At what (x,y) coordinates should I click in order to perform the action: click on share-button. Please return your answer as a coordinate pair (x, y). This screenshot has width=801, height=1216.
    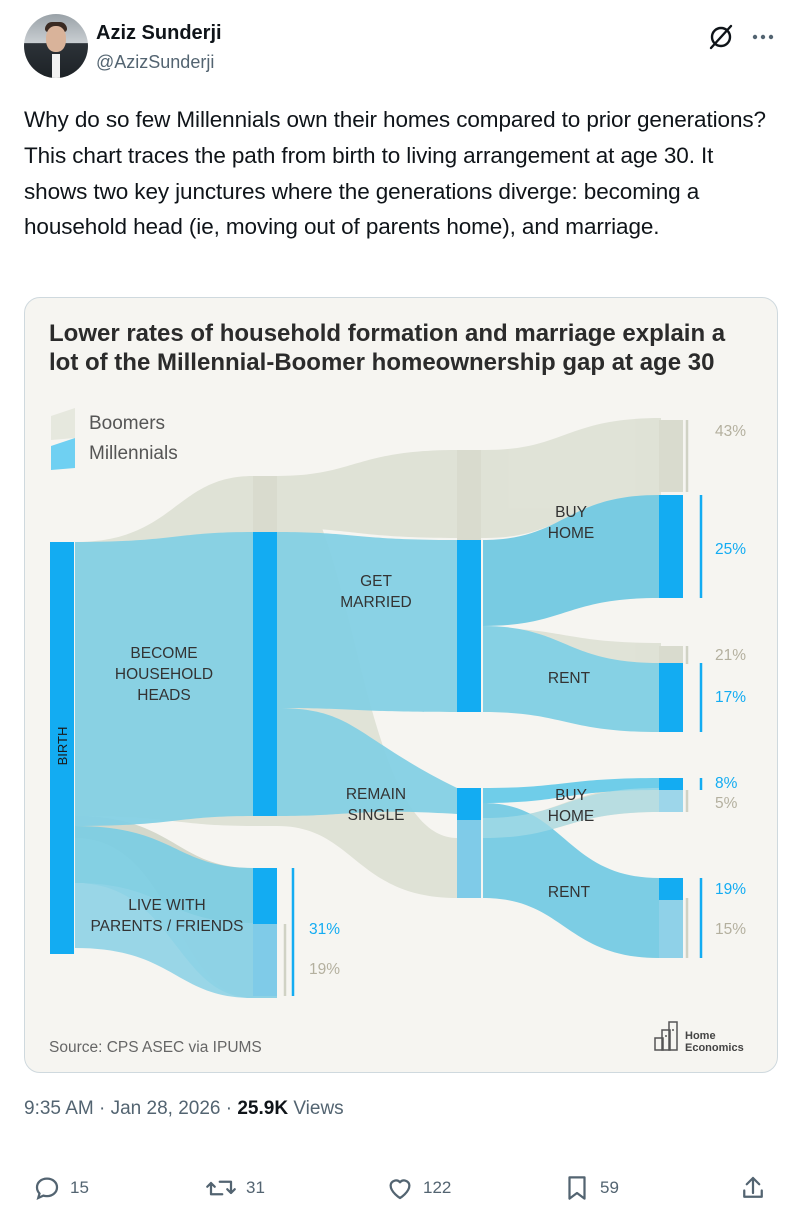
    Looking at the image, I should click on (757, 1188).